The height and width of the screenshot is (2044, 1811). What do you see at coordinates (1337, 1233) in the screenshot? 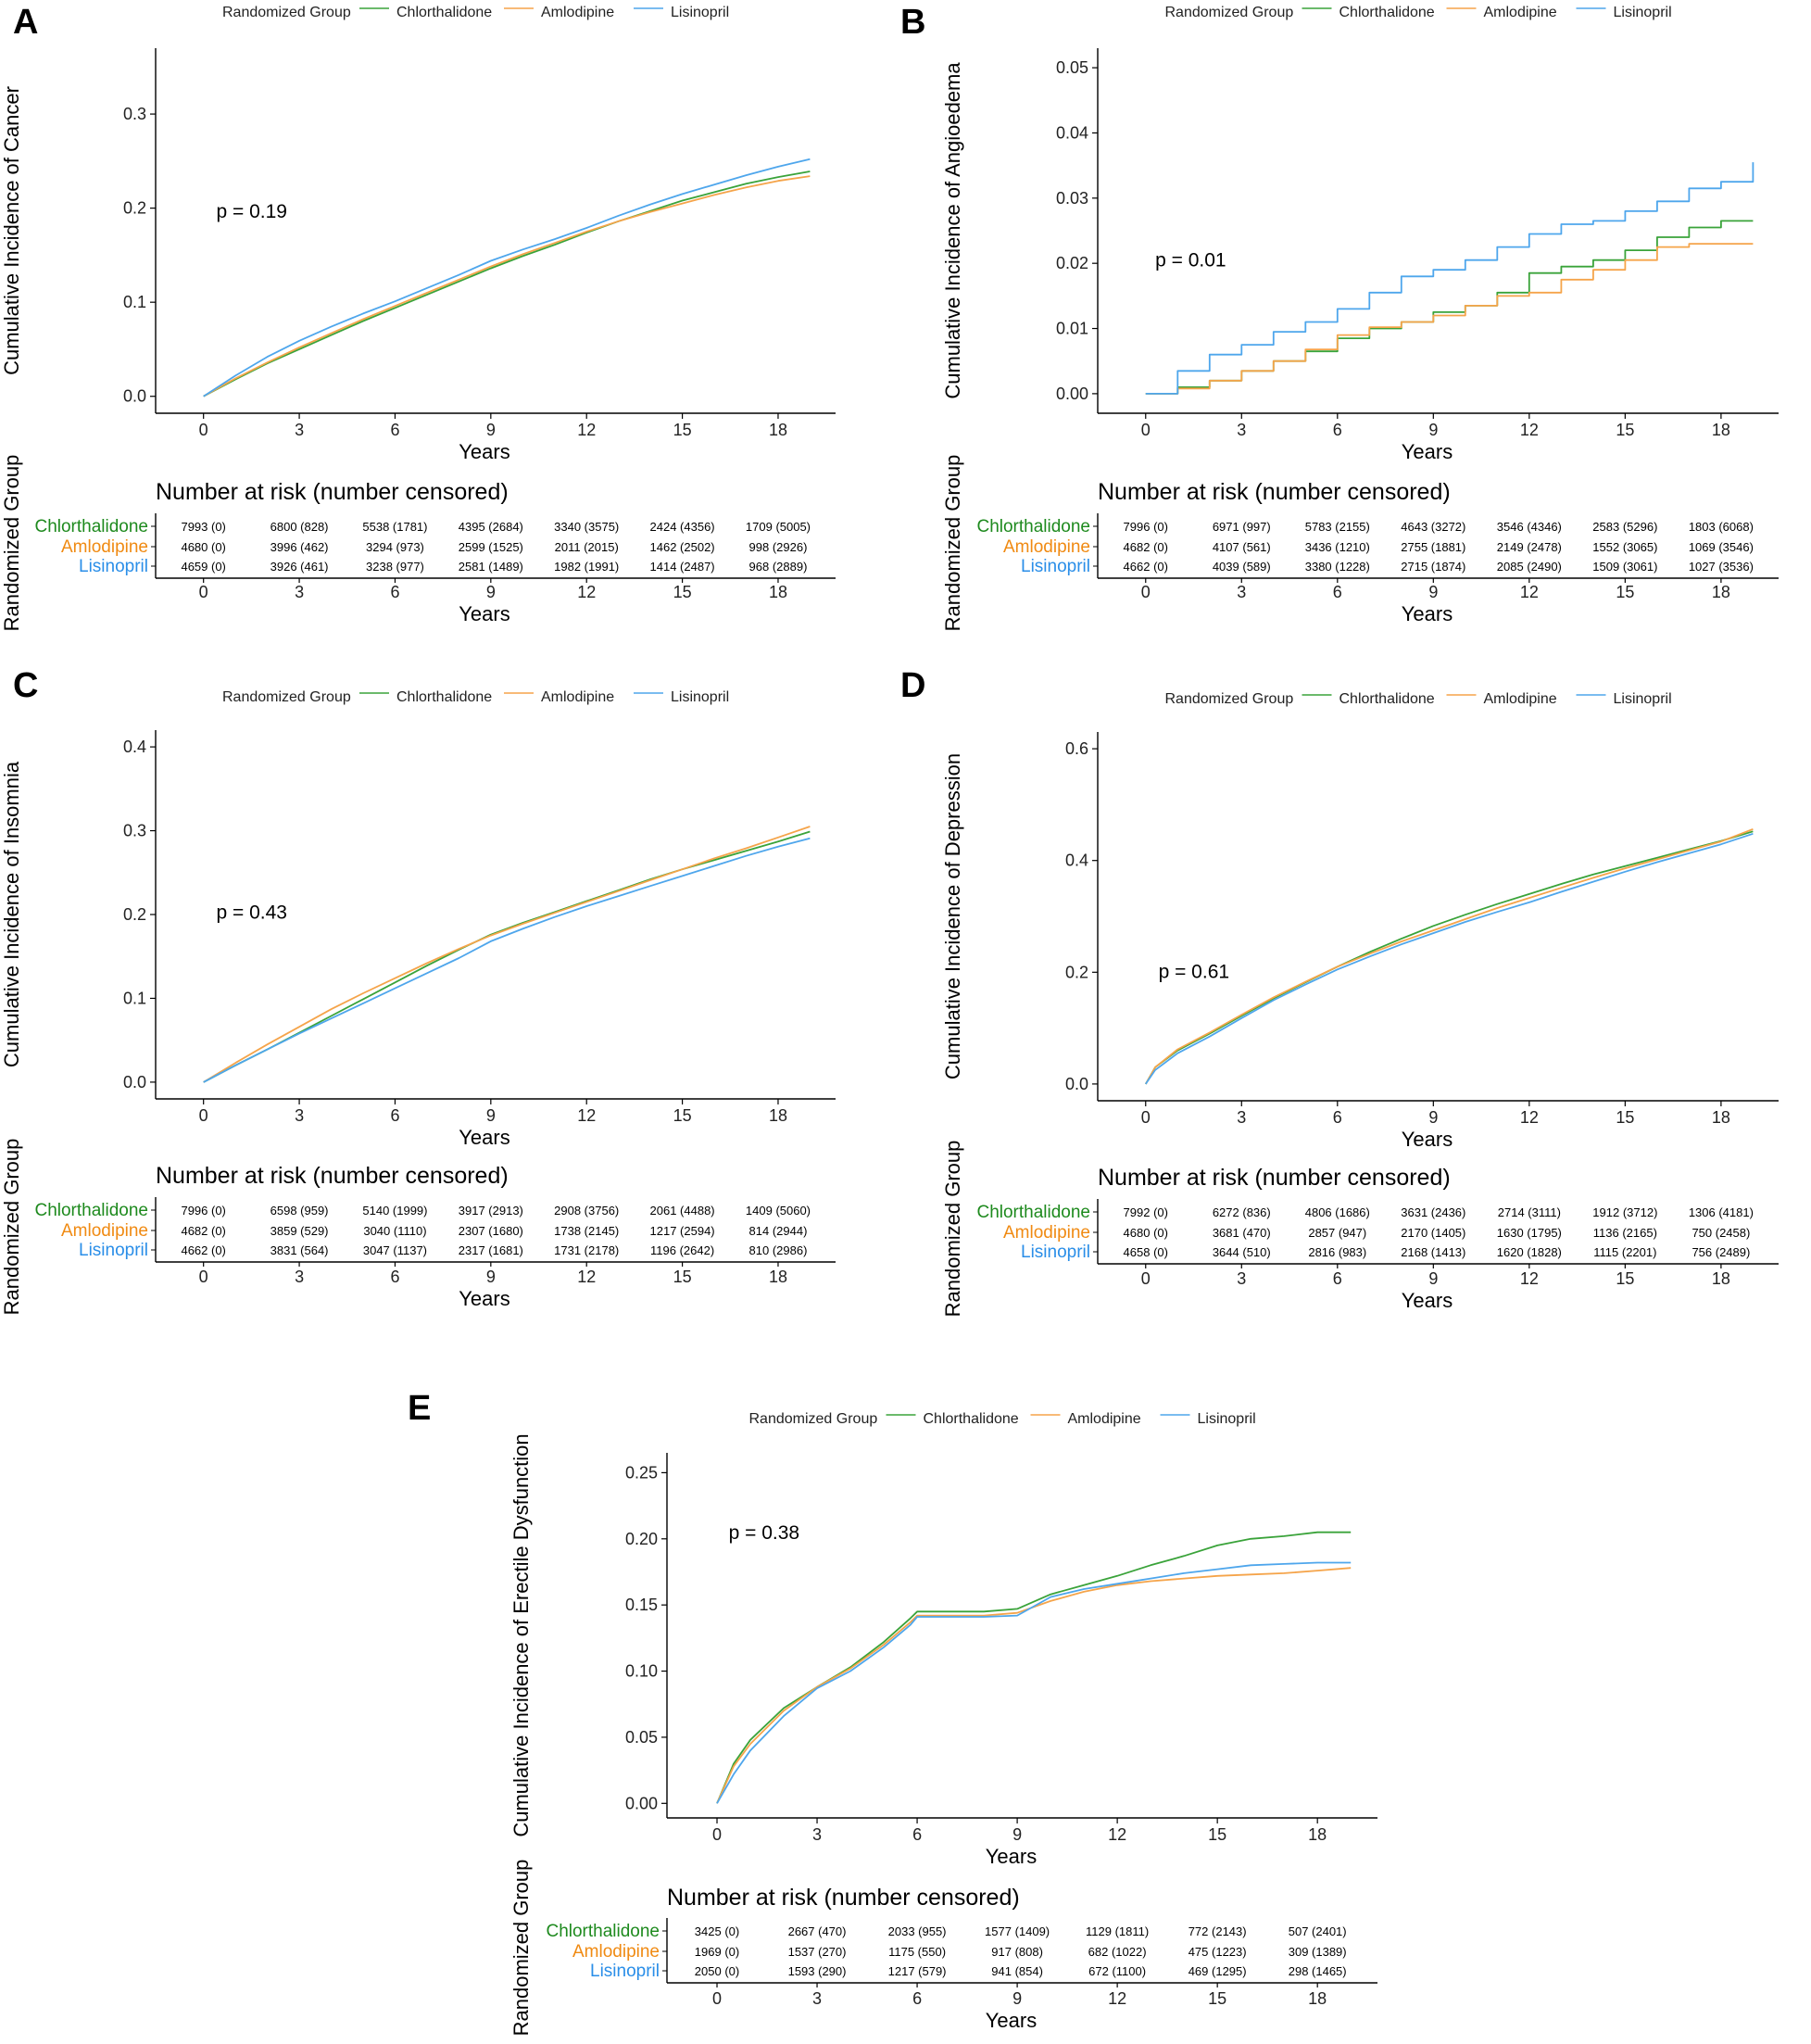
I see `risk-cell: 2857 (947)` at bounding box center [1337, 1233].